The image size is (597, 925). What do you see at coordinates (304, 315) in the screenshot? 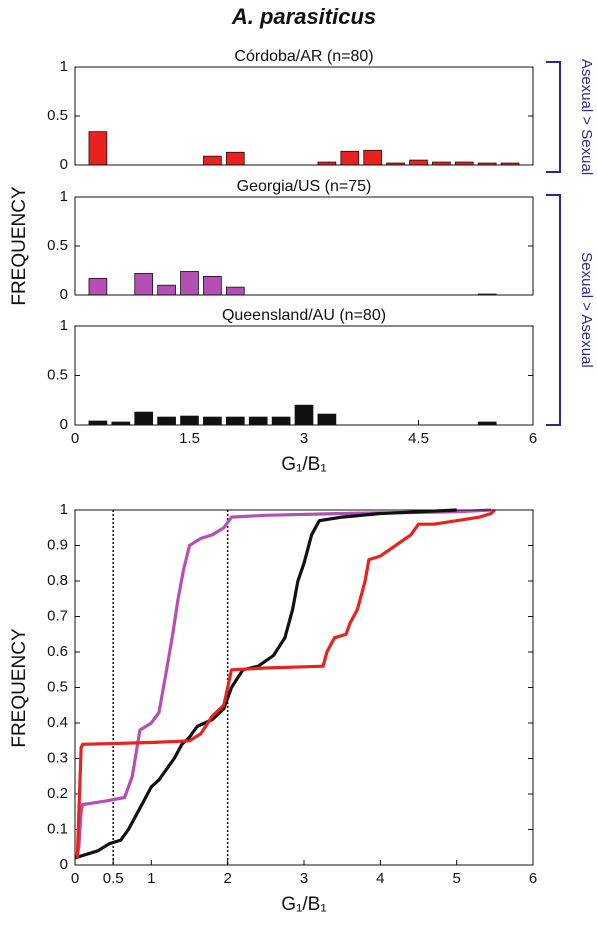
I see `panel-title: Queensland/AU (n=80)` at bounding box center [304, 315].